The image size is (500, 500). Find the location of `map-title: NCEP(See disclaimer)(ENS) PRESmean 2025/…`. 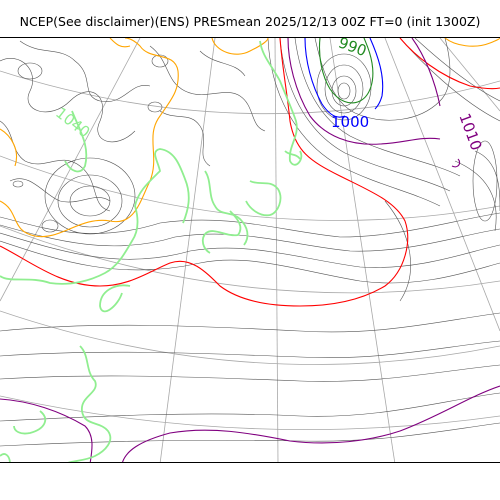

map-title: NCEP(See disclaimer)(ENS) PRESmean 2025/… is located at coordinates (250, 21).